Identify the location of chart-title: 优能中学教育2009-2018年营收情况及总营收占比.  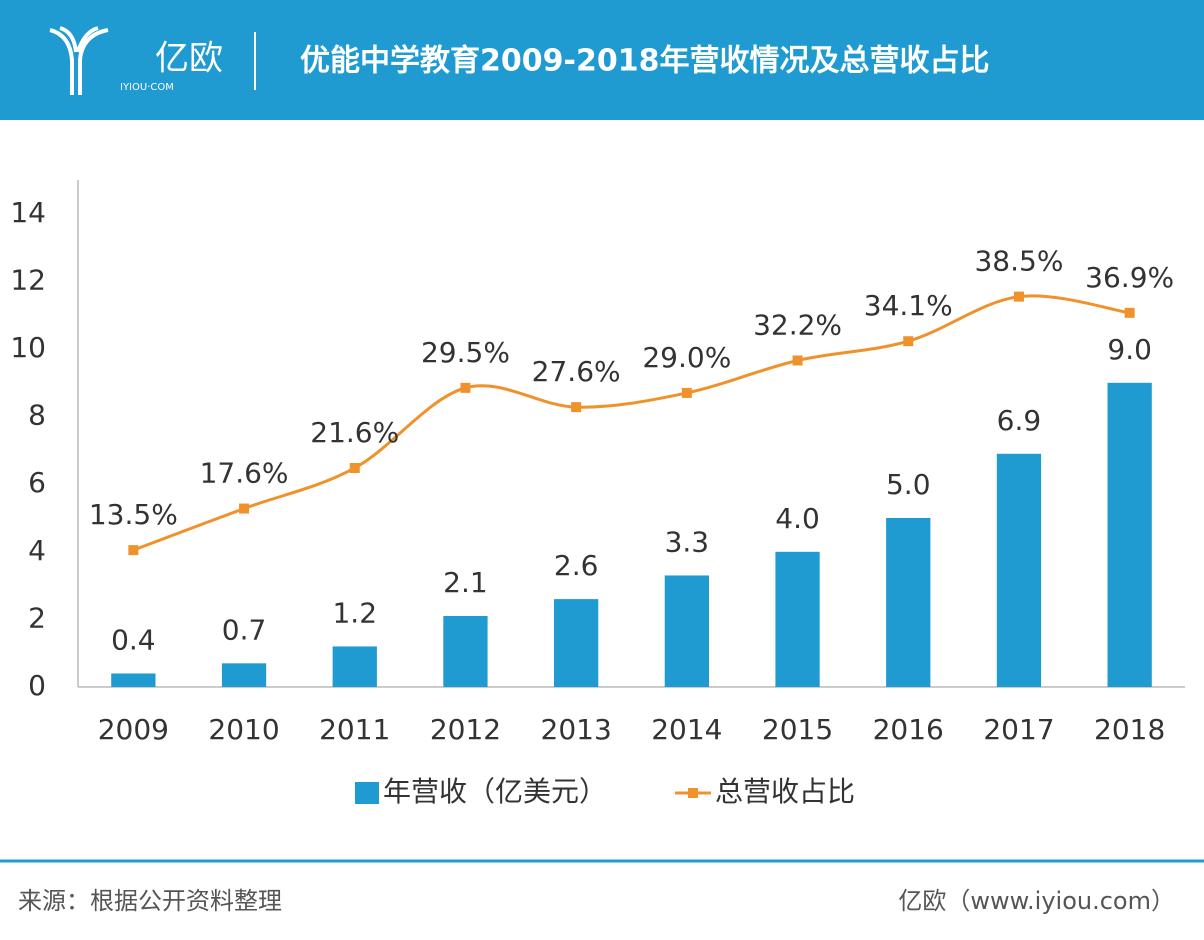
(644, 61).